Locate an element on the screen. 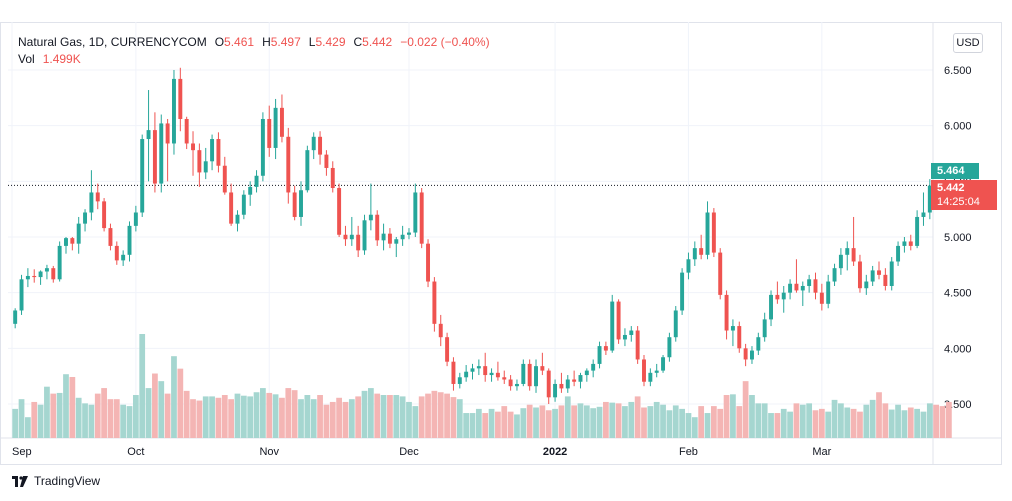 The image size is (1012, 501). y-tick-label: 6.000 is located at coordinates (958, 127).